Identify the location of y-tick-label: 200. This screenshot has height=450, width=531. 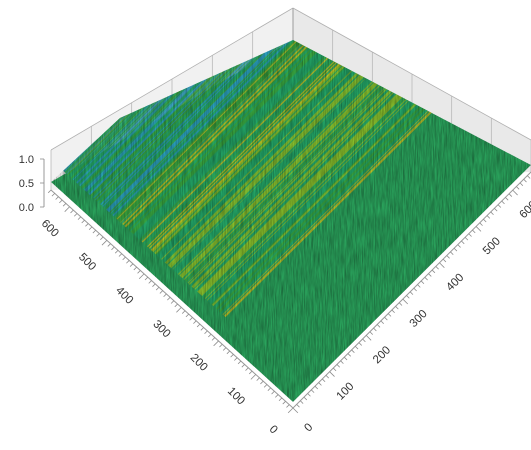
(199, 363).